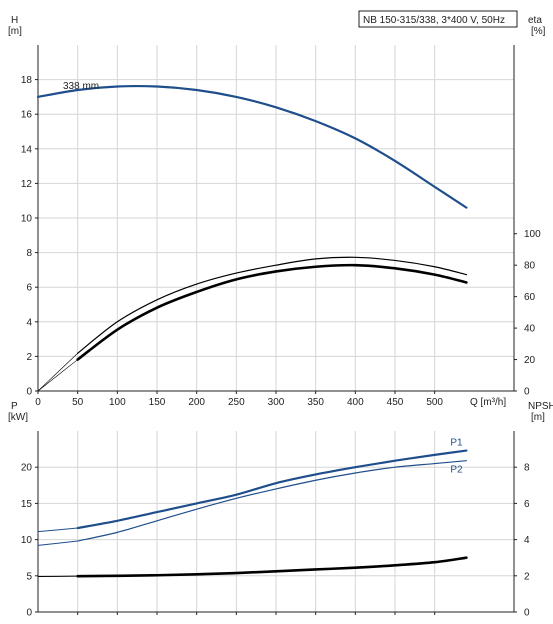  What do you see at coordinates (27, 149) in the screenshot?
I see `left-tick-label: 14` at bounding box center [27, 149].